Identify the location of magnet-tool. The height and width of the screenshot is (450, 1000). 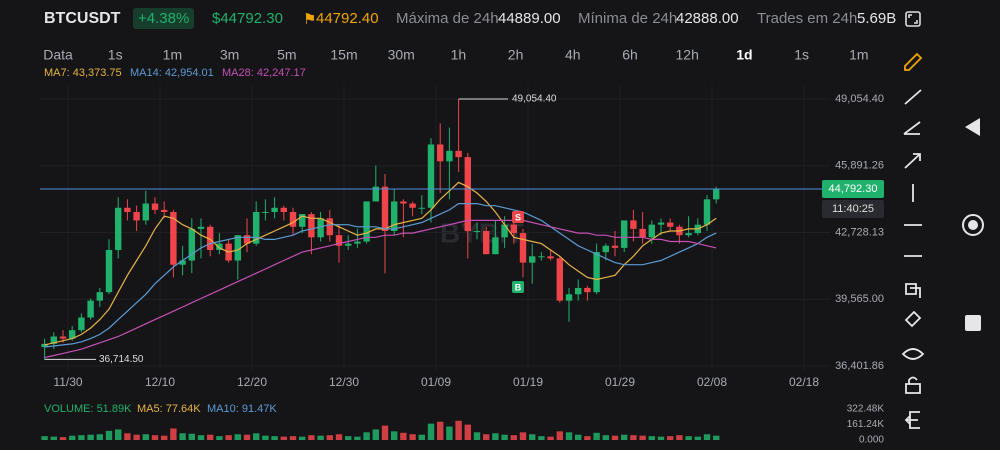
(913, 319).